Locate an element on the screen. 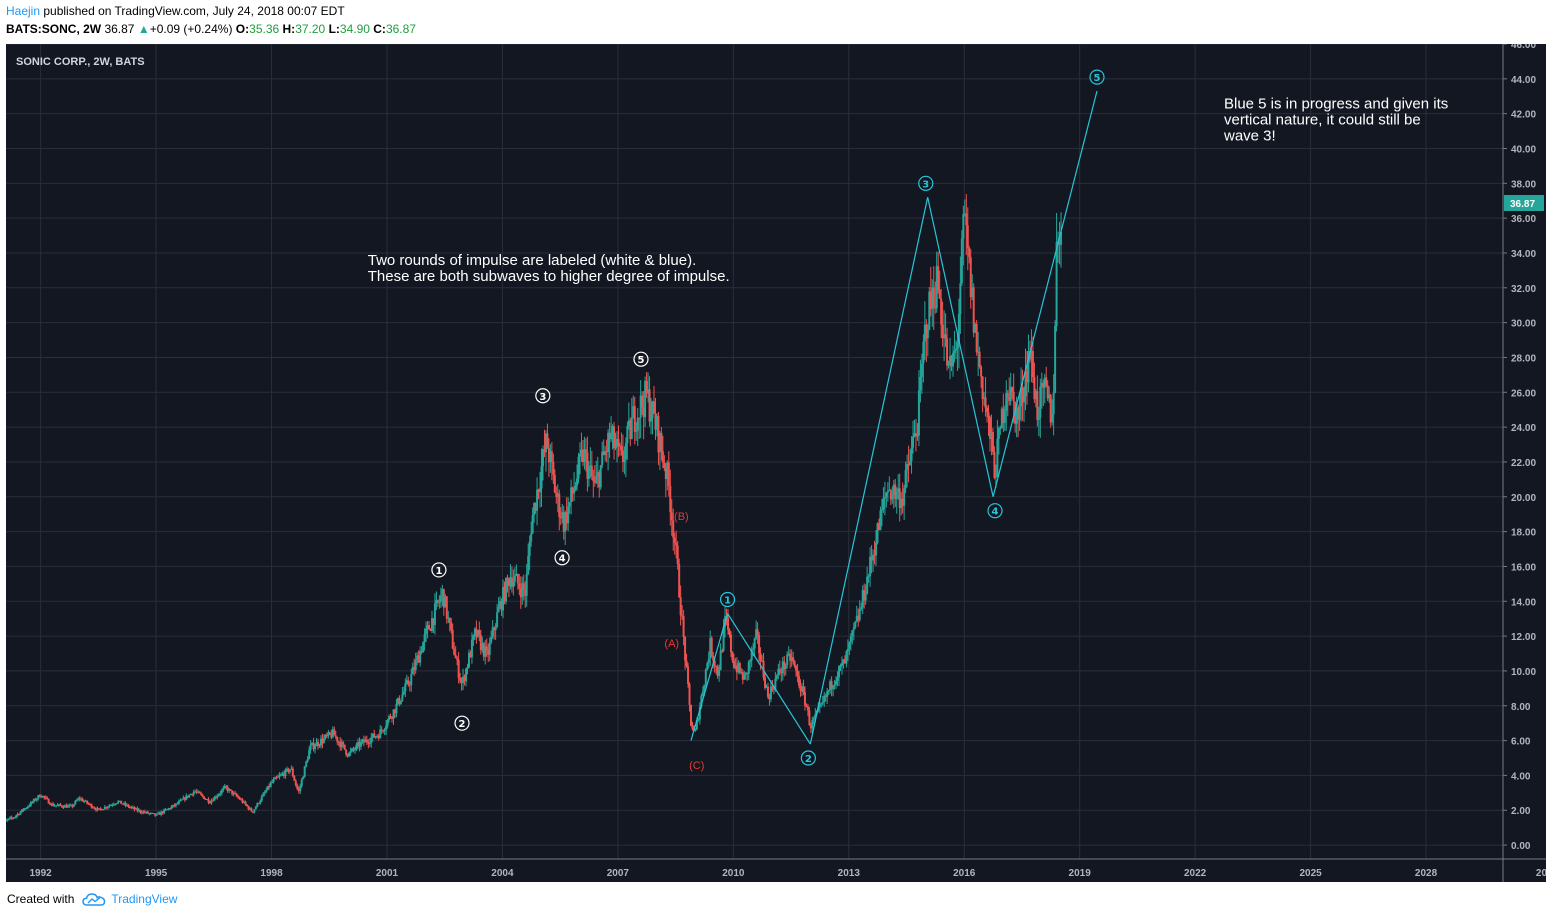 The height and width of the screenshot is (918, 1551). cloud-icon is located at coordinates (94, 899).